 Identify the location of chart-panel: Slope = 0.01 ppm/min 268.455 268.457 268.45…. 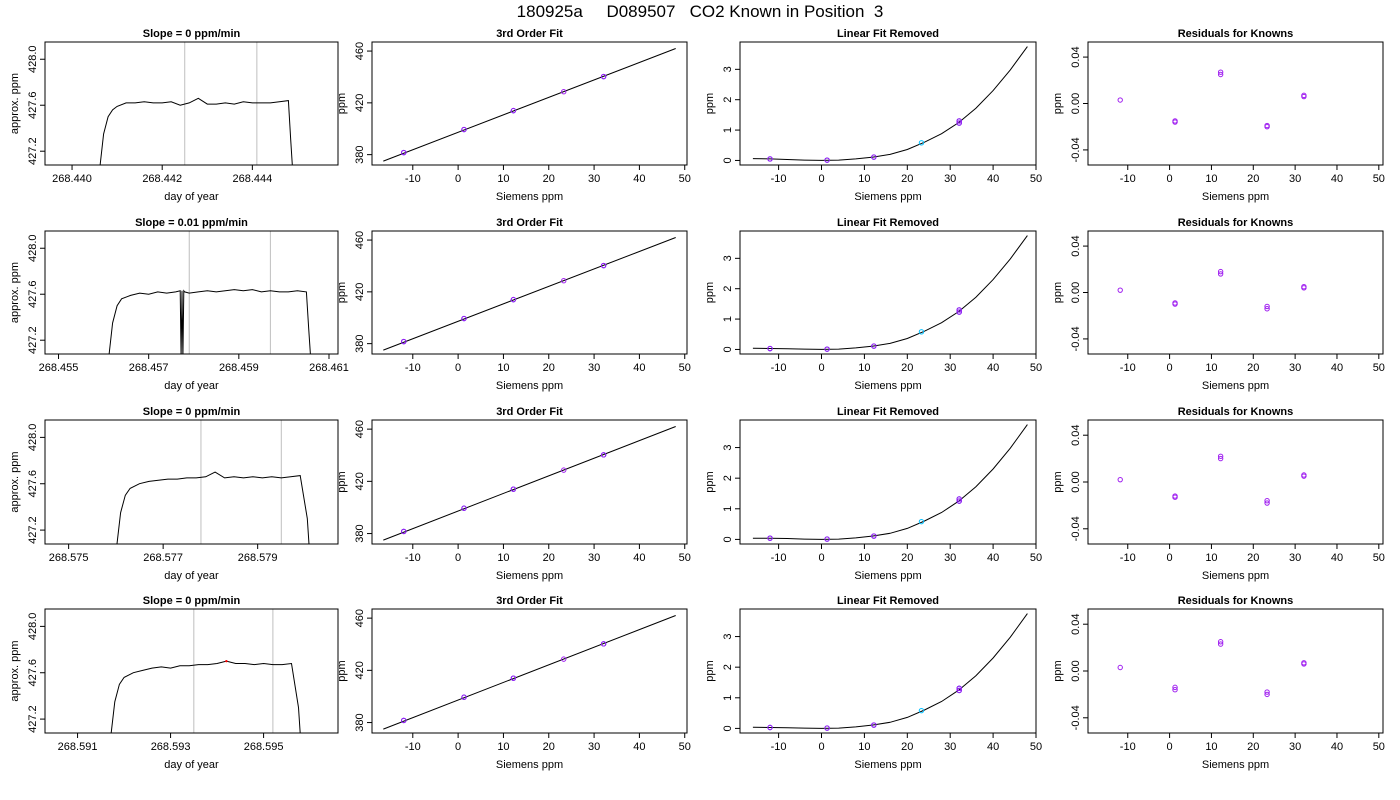
(179, 304).